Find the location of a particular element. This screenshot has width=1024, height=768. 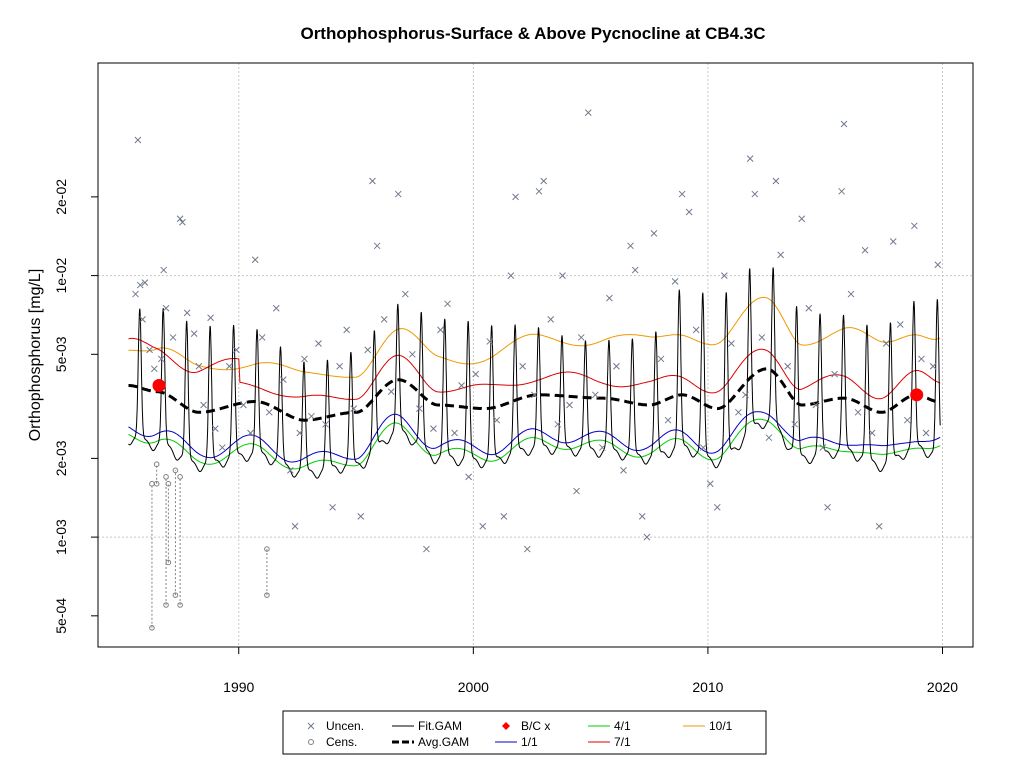

legend-label: 4/1 is located at coordinates (622, 726).